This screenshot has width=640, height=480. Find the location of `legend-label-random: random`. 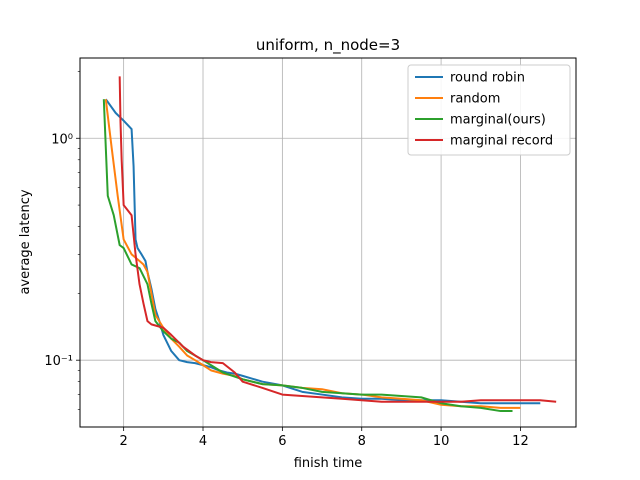

legend-label-random: random is located at coordinates (475, 99).